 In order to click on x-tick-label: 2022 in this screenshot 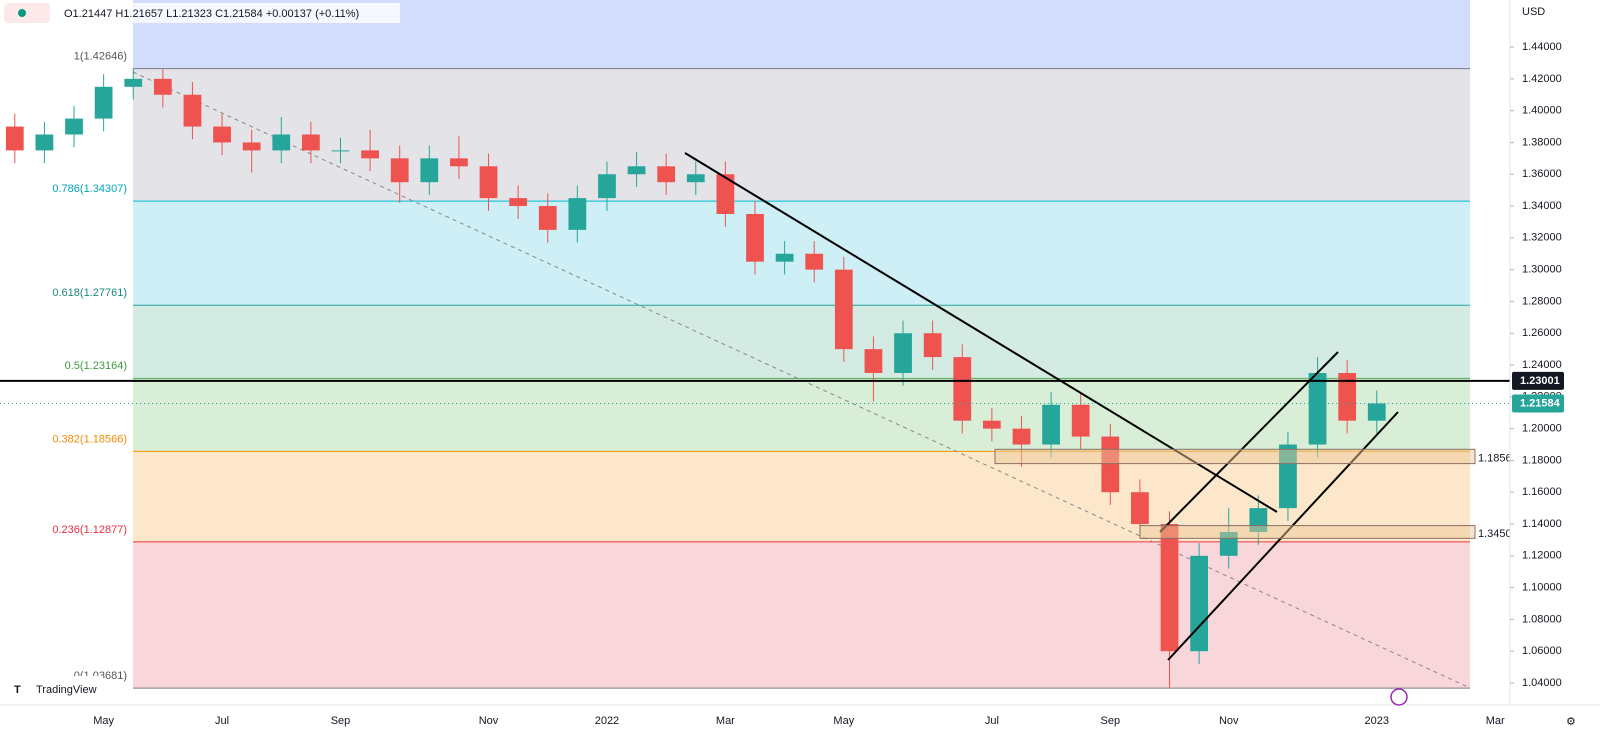, I will do `click(607, 721)`.